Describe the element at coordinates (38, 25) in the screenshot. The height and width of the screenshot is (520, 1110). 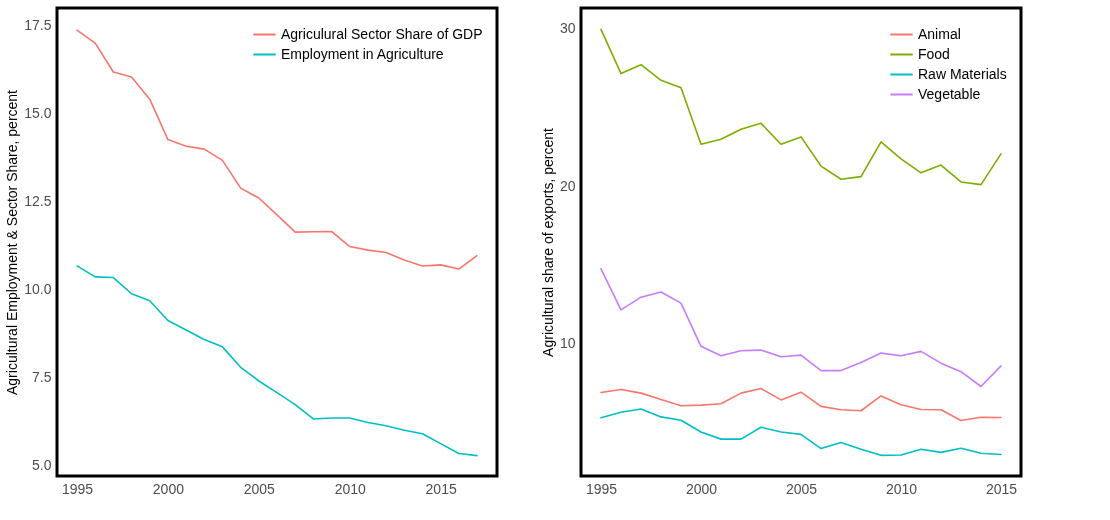
I see `y-tick-label: 17.5` at that location.